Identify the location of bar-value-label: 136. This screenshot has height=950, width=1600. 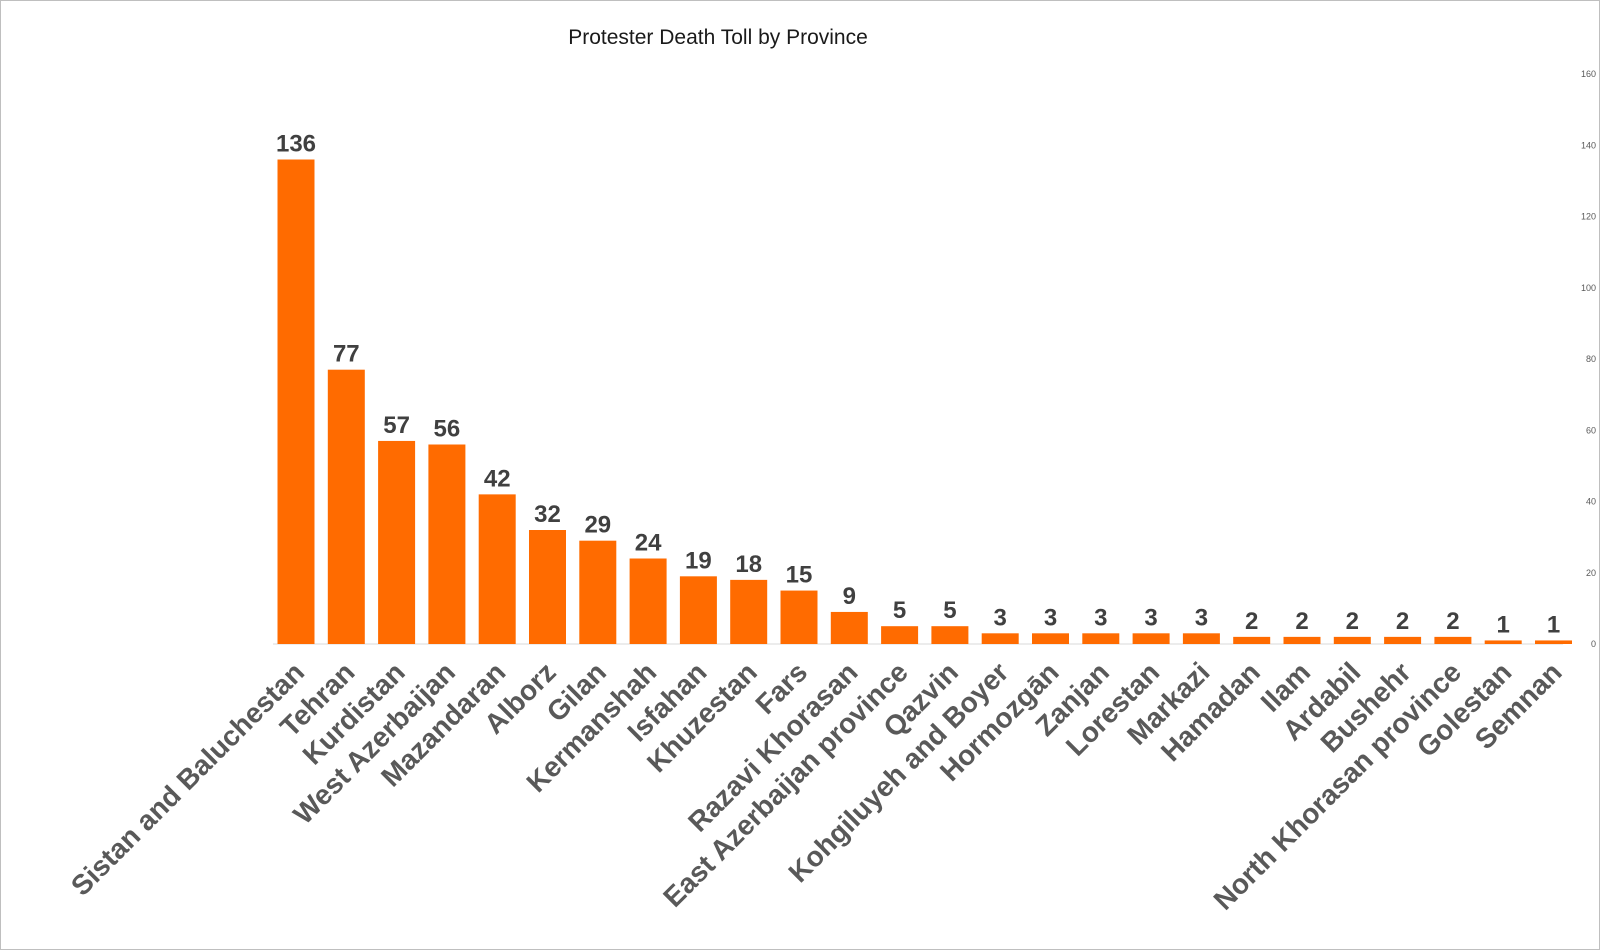
(296, 144).